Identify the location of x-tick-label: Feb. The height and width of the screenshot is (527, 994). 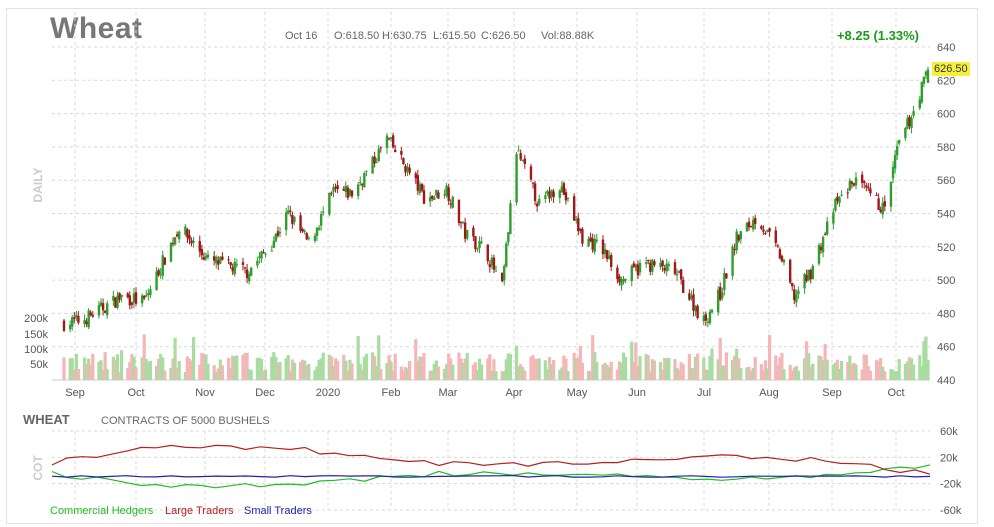
(391, 393).